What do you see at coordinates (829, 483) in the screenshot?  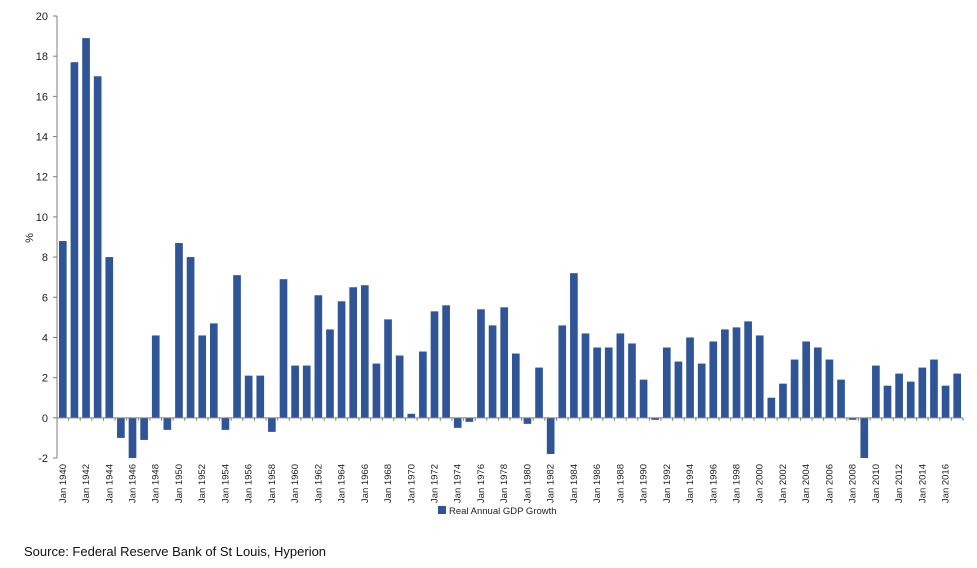 I see `x-tick-label: Jan 2006` at bounding box center [829, 483].